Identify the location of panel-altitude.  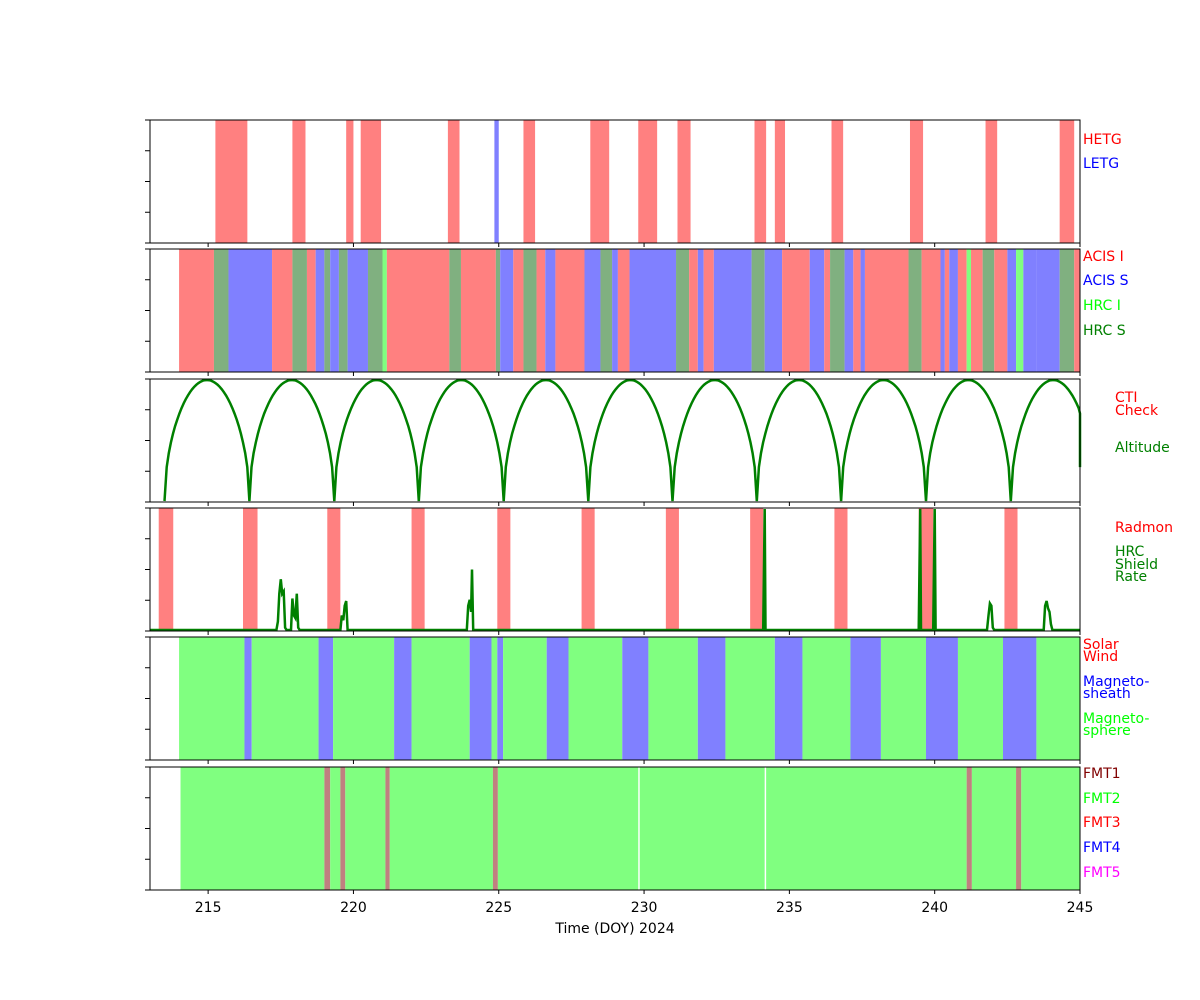
(613, 442).